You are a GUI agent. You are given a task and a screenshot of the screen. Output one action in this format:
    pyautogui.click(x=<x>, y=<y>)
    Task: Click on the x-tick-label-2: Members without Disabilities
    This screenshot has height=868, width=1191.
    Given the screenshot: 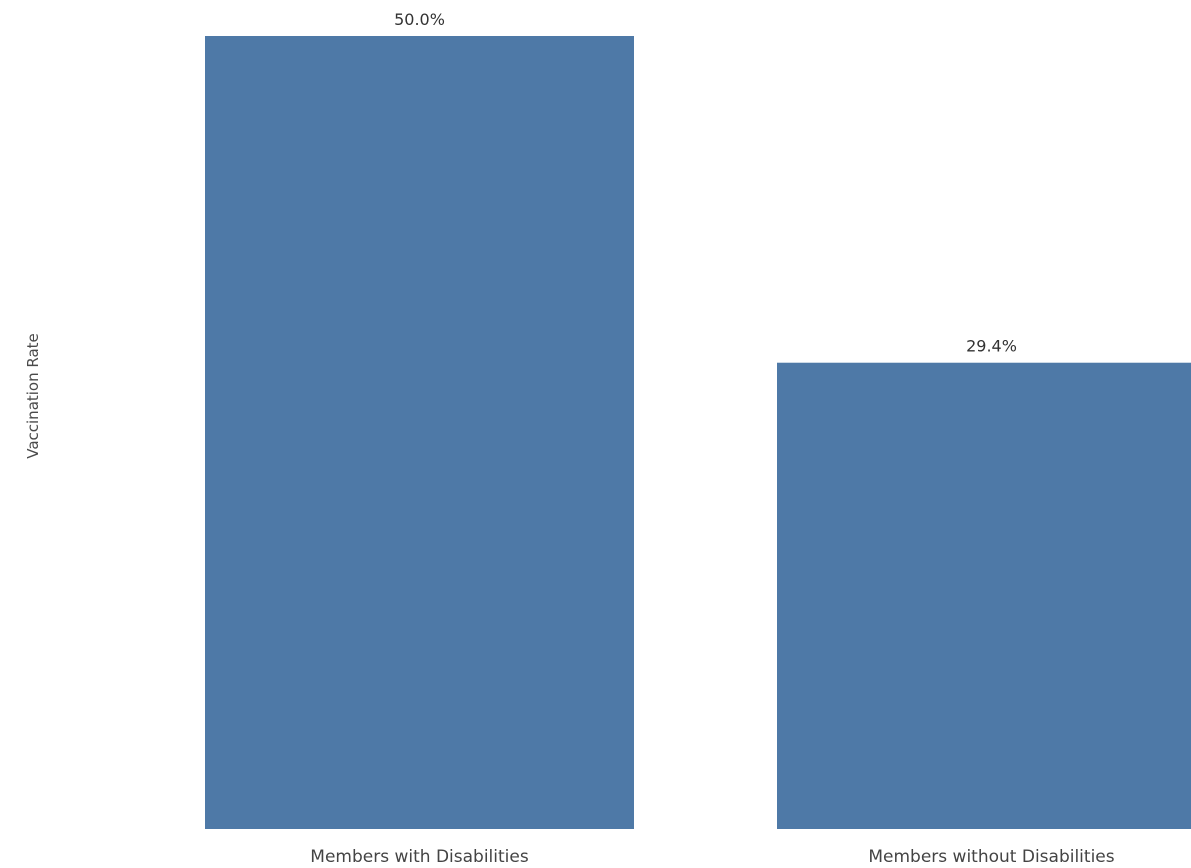 What is the action you would take?
    pyautogui.click(x=991, y=857)
    